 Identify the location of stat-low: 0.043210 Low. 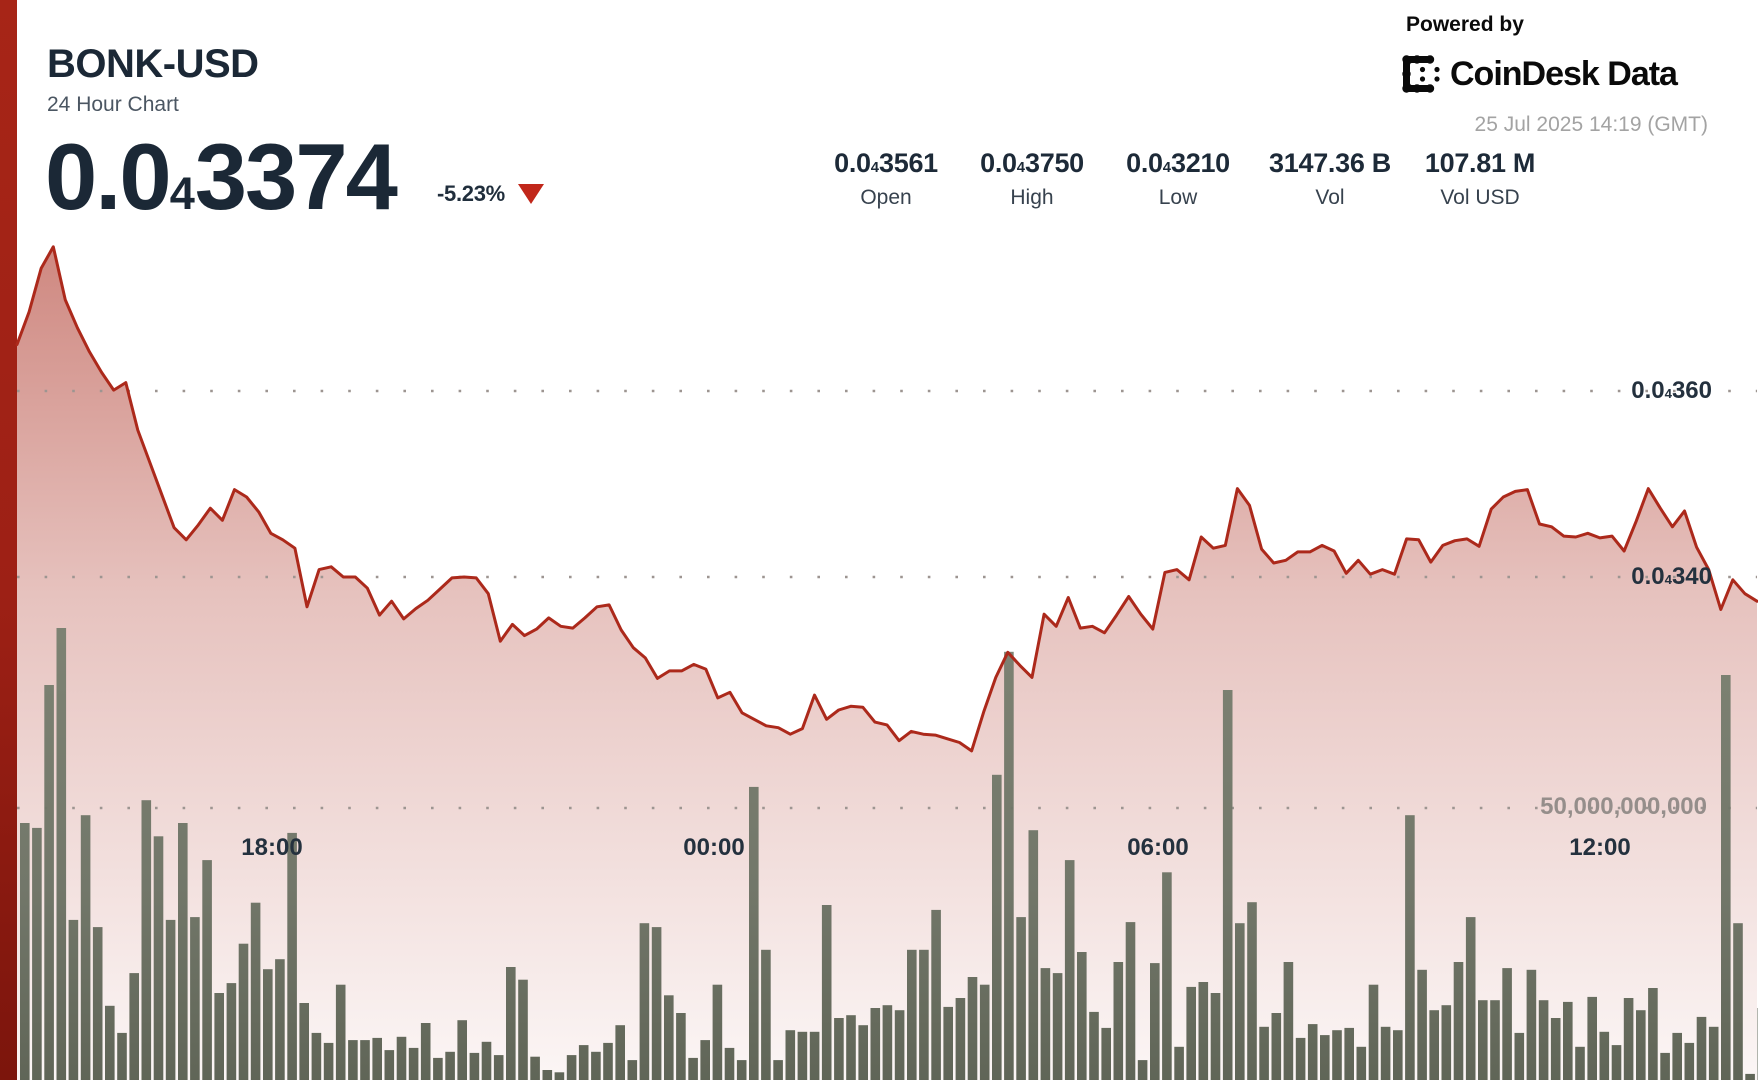
(1178, 179).